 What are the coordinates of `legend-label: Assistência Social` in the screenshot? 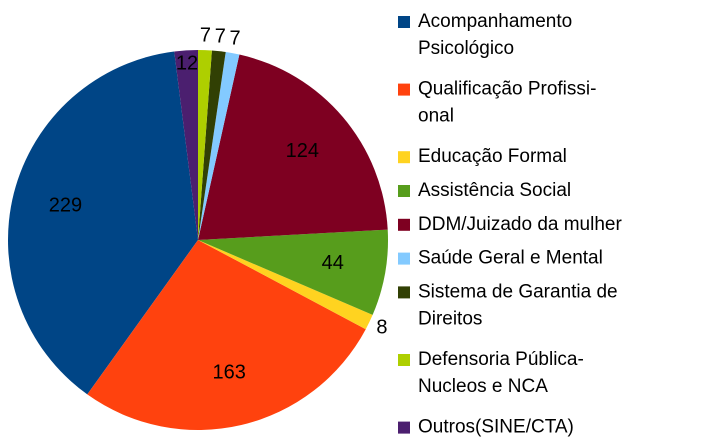 It's located at (494, 190).